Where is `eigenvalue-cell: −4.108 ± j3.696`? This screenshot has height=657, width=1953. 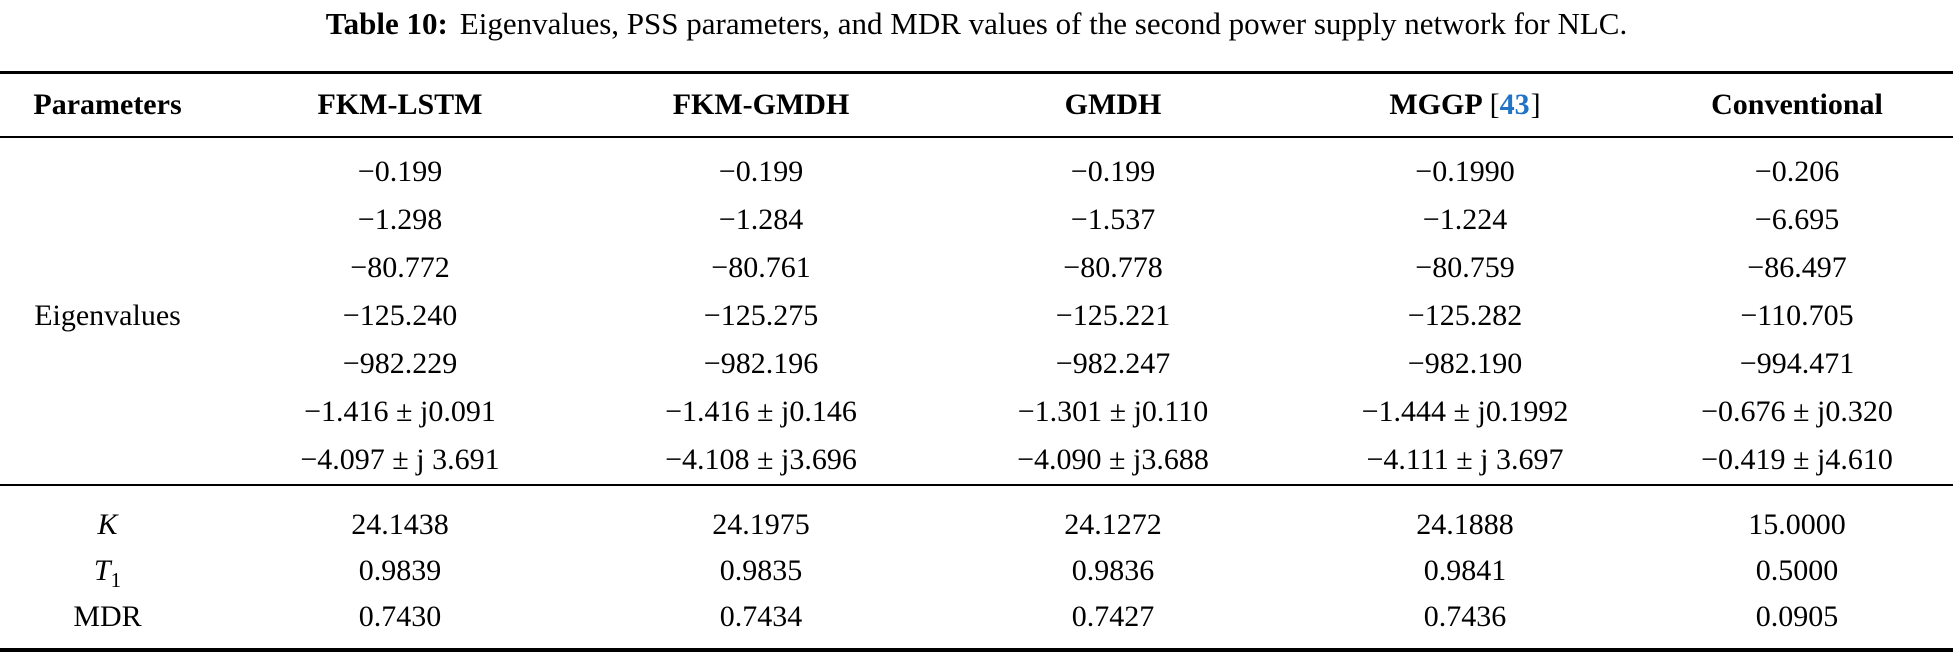
eigenvalue-cell: −4.108 ± j3.696 is located at coordinates (761, 459).